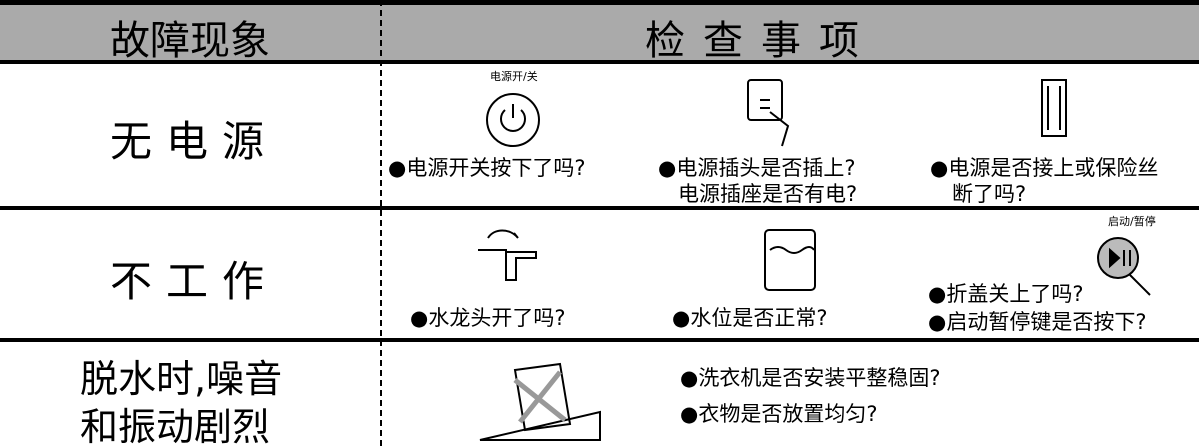  What do you see at coordinates (190, 41) in the screenshot?
I see `header-symptom: 故障现象` at bounding box center [190, 41].